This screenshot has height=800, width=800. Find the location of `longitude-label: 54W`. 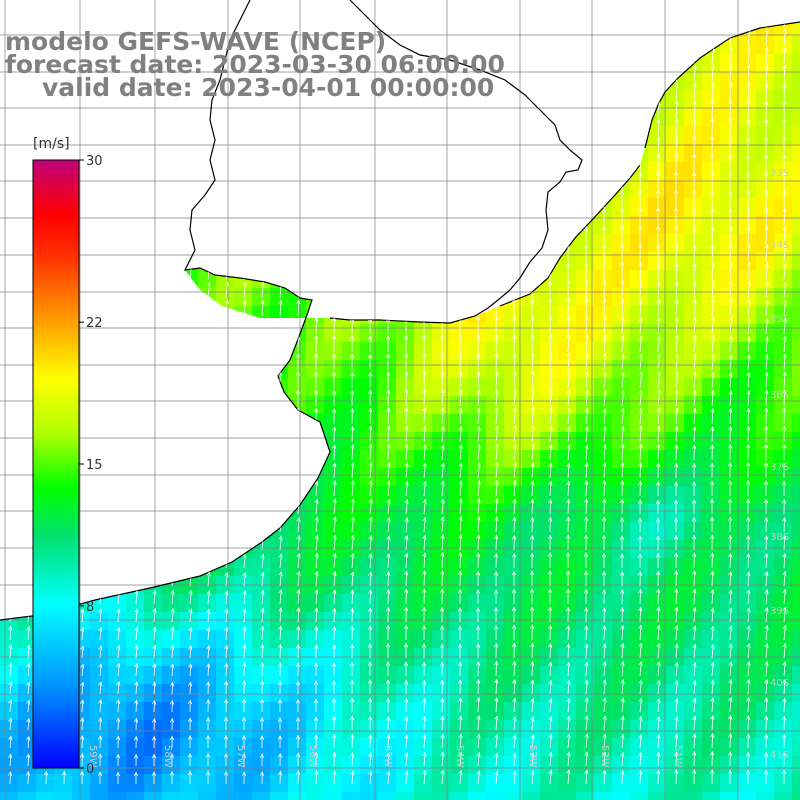

longitude-label: 54W is located at coordinates (459, 756).